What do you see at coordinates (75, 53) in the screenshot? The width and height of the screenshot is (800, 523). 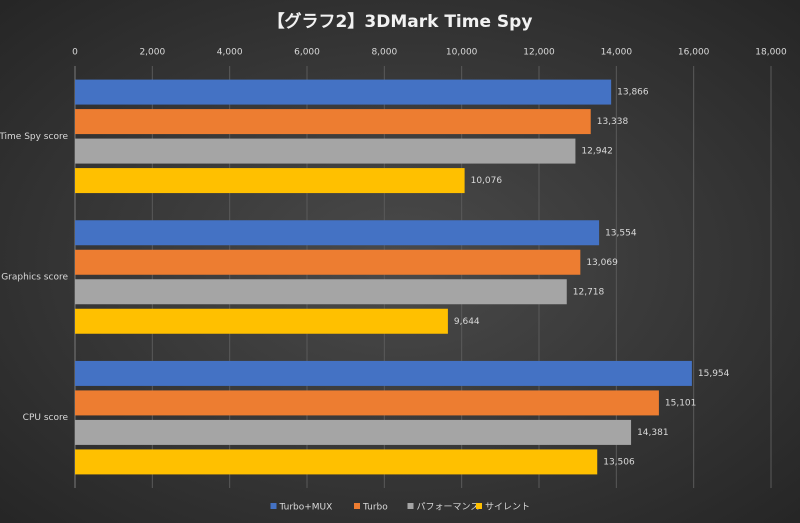 I see `x-tick-label: 0` at bounding box center [75, 53].